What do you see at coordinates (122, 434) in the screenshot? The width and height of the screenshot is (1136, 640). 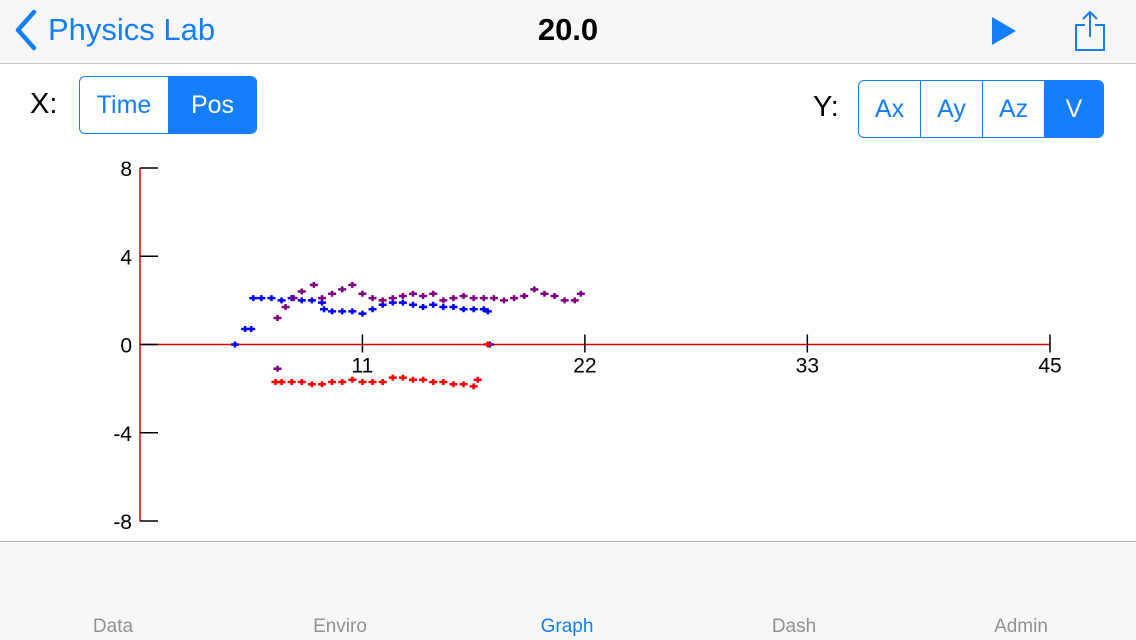 I see `y-tick-label: -4` at bounding box center [122, 434].